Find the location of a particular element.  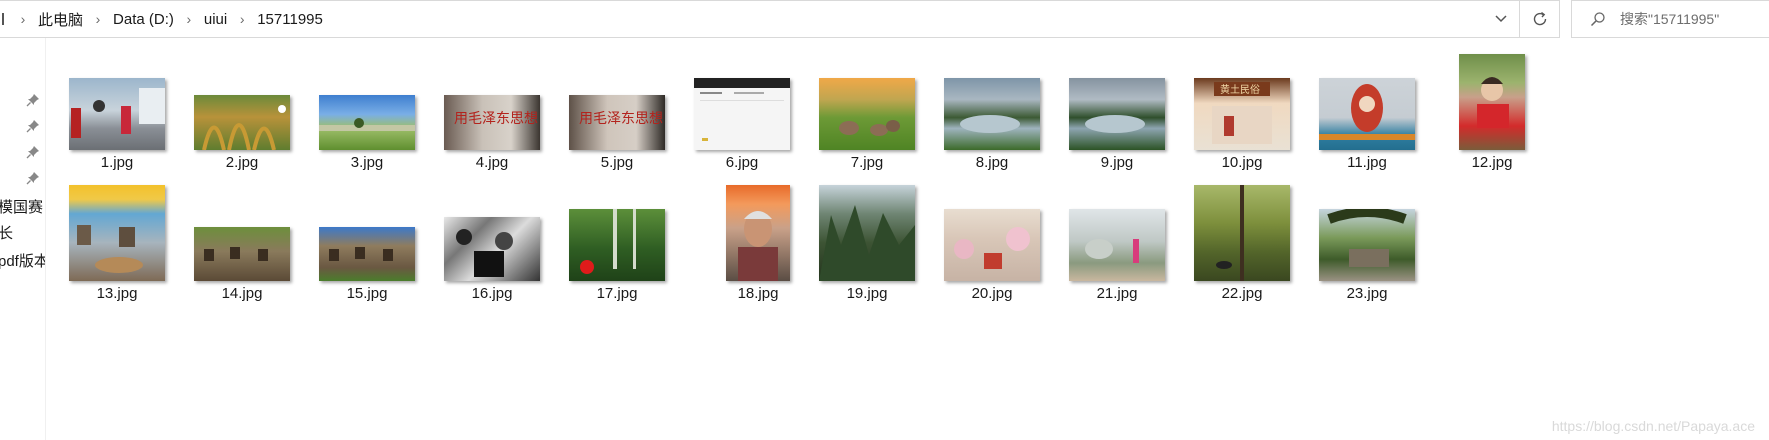

file-item: 17.jpg is located at coordinates (617, 240).